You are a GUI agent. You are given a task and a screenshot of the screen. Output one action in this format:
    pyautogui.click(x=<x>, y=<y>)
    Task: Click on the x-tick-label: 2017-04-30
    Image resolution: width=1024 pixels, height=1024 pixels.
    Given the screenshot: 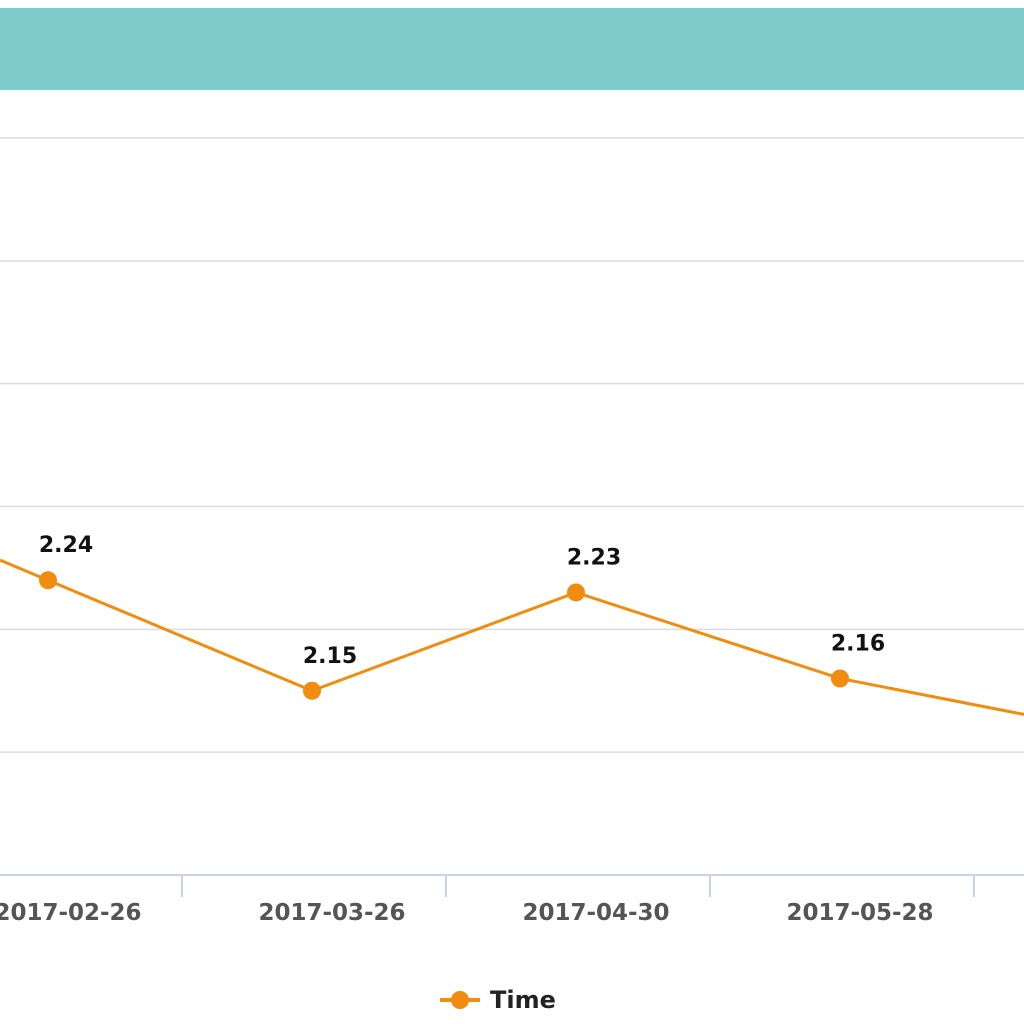 What is the action you would take?
    pyautogui.click(x=595, y=913)
    